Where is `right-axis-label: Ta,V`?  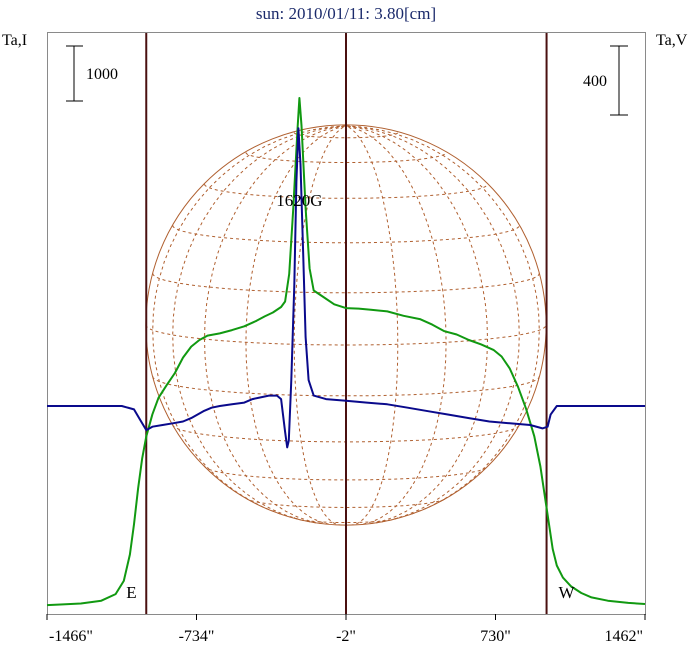 right-axis-label: Ta,V is located at coordinates (672, 40).